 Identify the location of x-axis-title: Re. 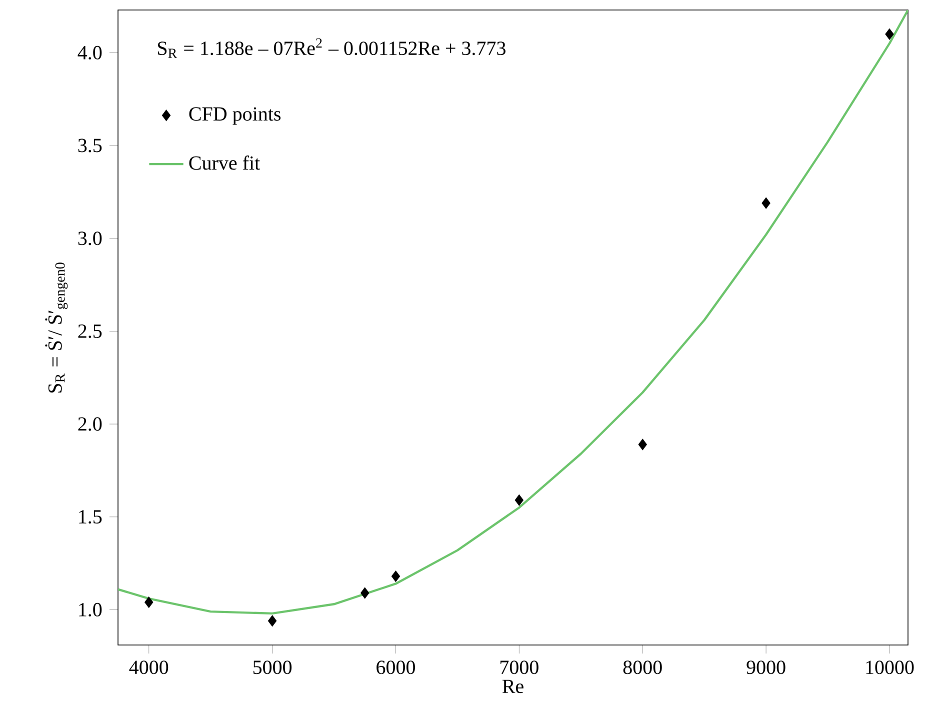
(513, 687).